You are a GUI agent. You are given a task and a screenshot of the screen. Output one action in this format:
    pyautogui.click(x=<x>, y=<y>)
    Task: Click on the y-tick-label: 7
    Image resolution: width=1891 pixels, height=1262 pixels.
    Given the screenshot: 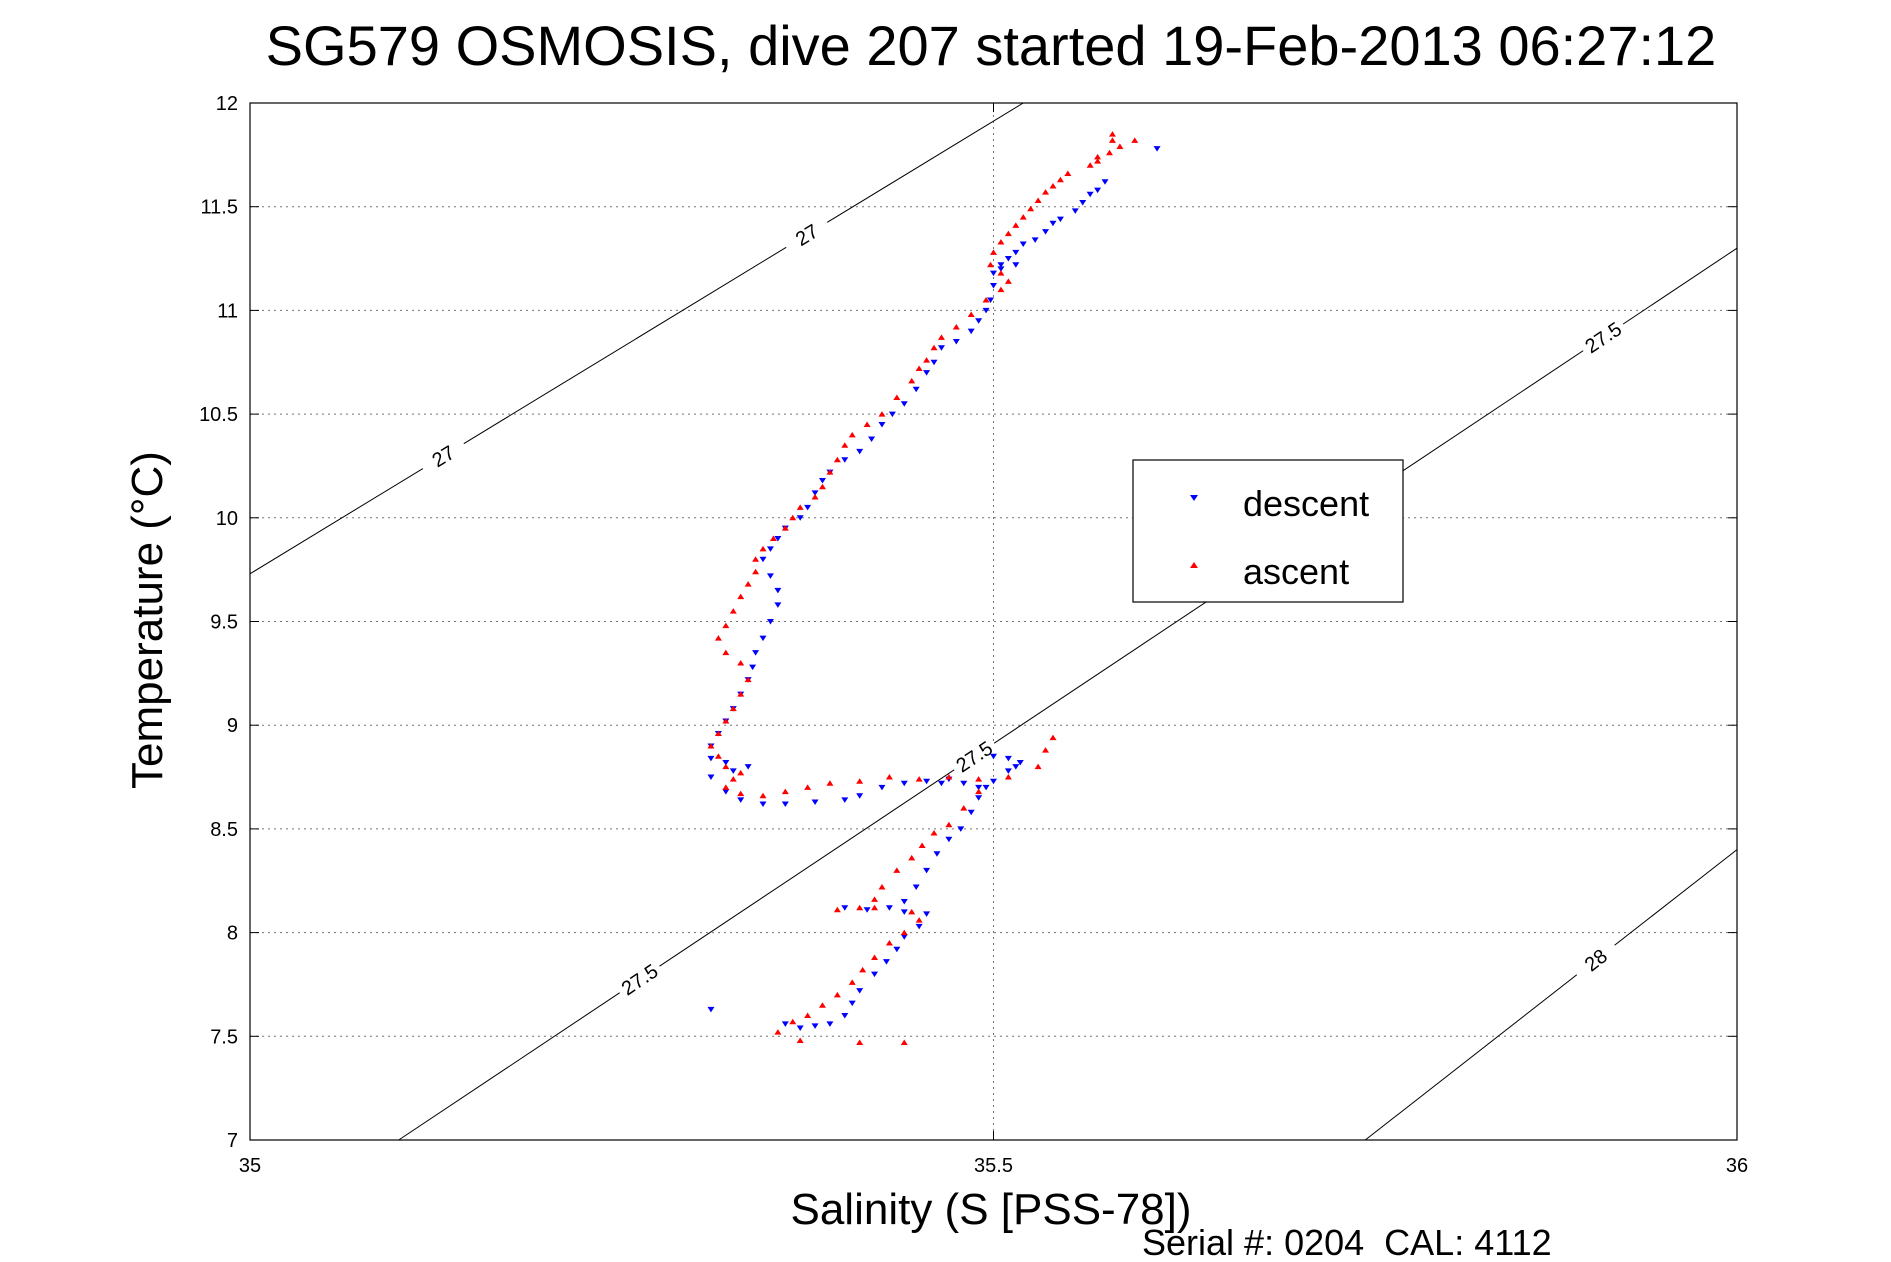 What is the action you would take?
    pyautogui.click(x=232, y=1141)
    